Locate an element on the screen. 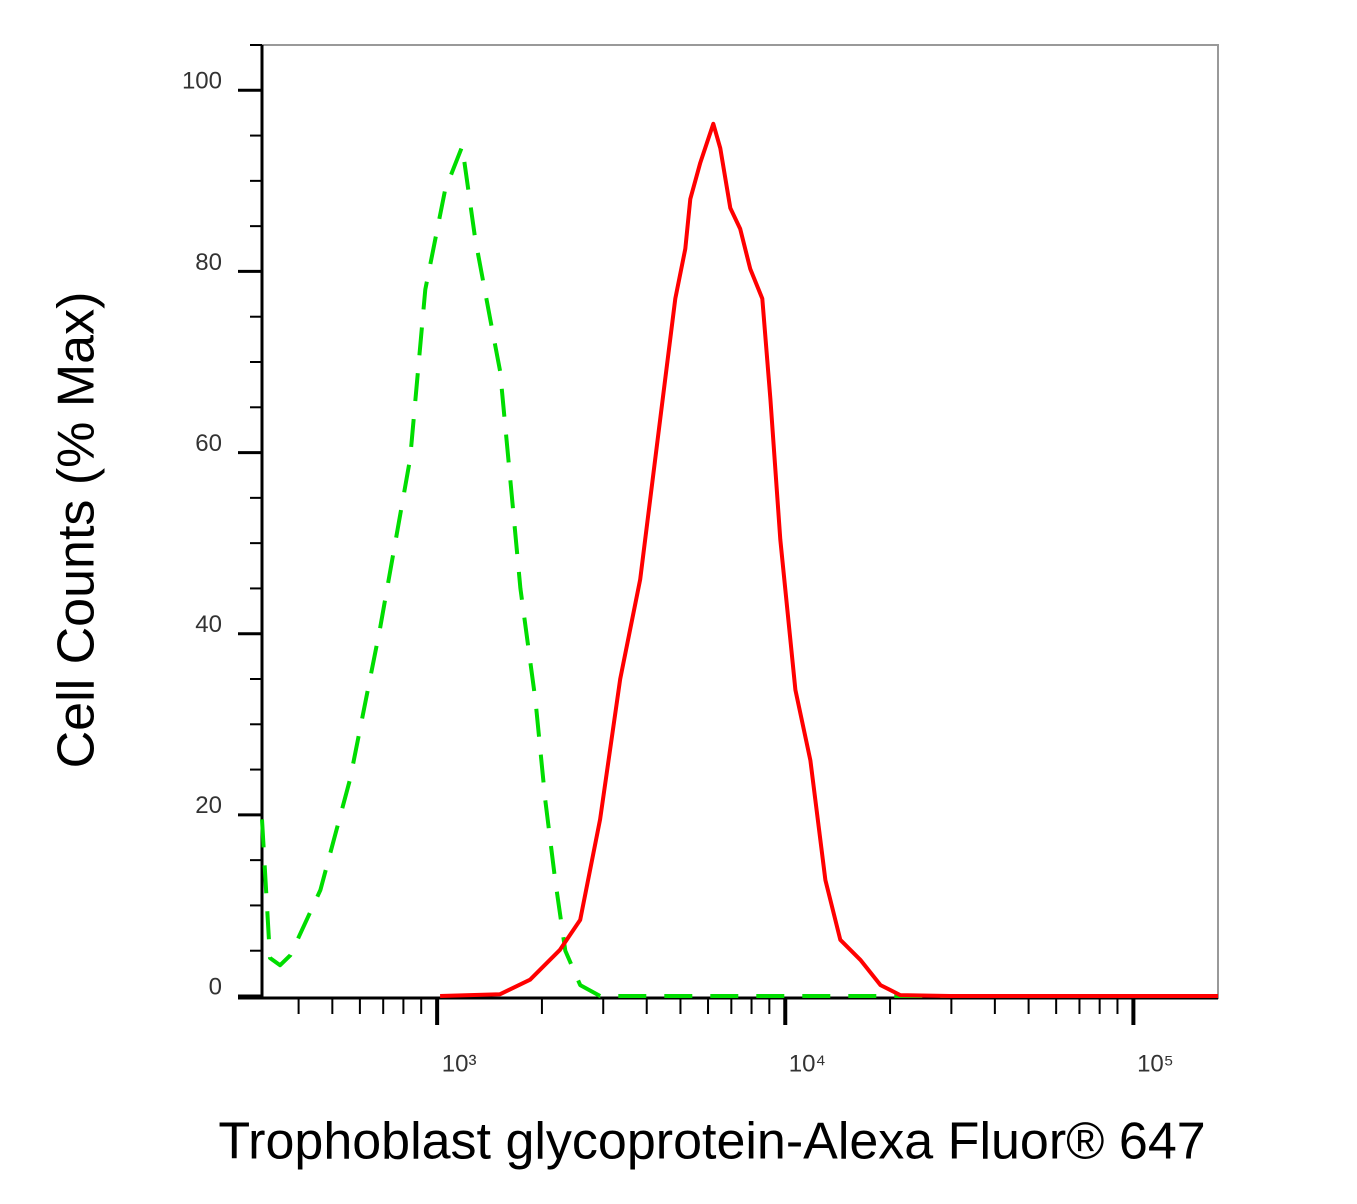 This screenshot has height=1204, width=1357. y-tick-label: 60 is located at coordinates (208, 443).